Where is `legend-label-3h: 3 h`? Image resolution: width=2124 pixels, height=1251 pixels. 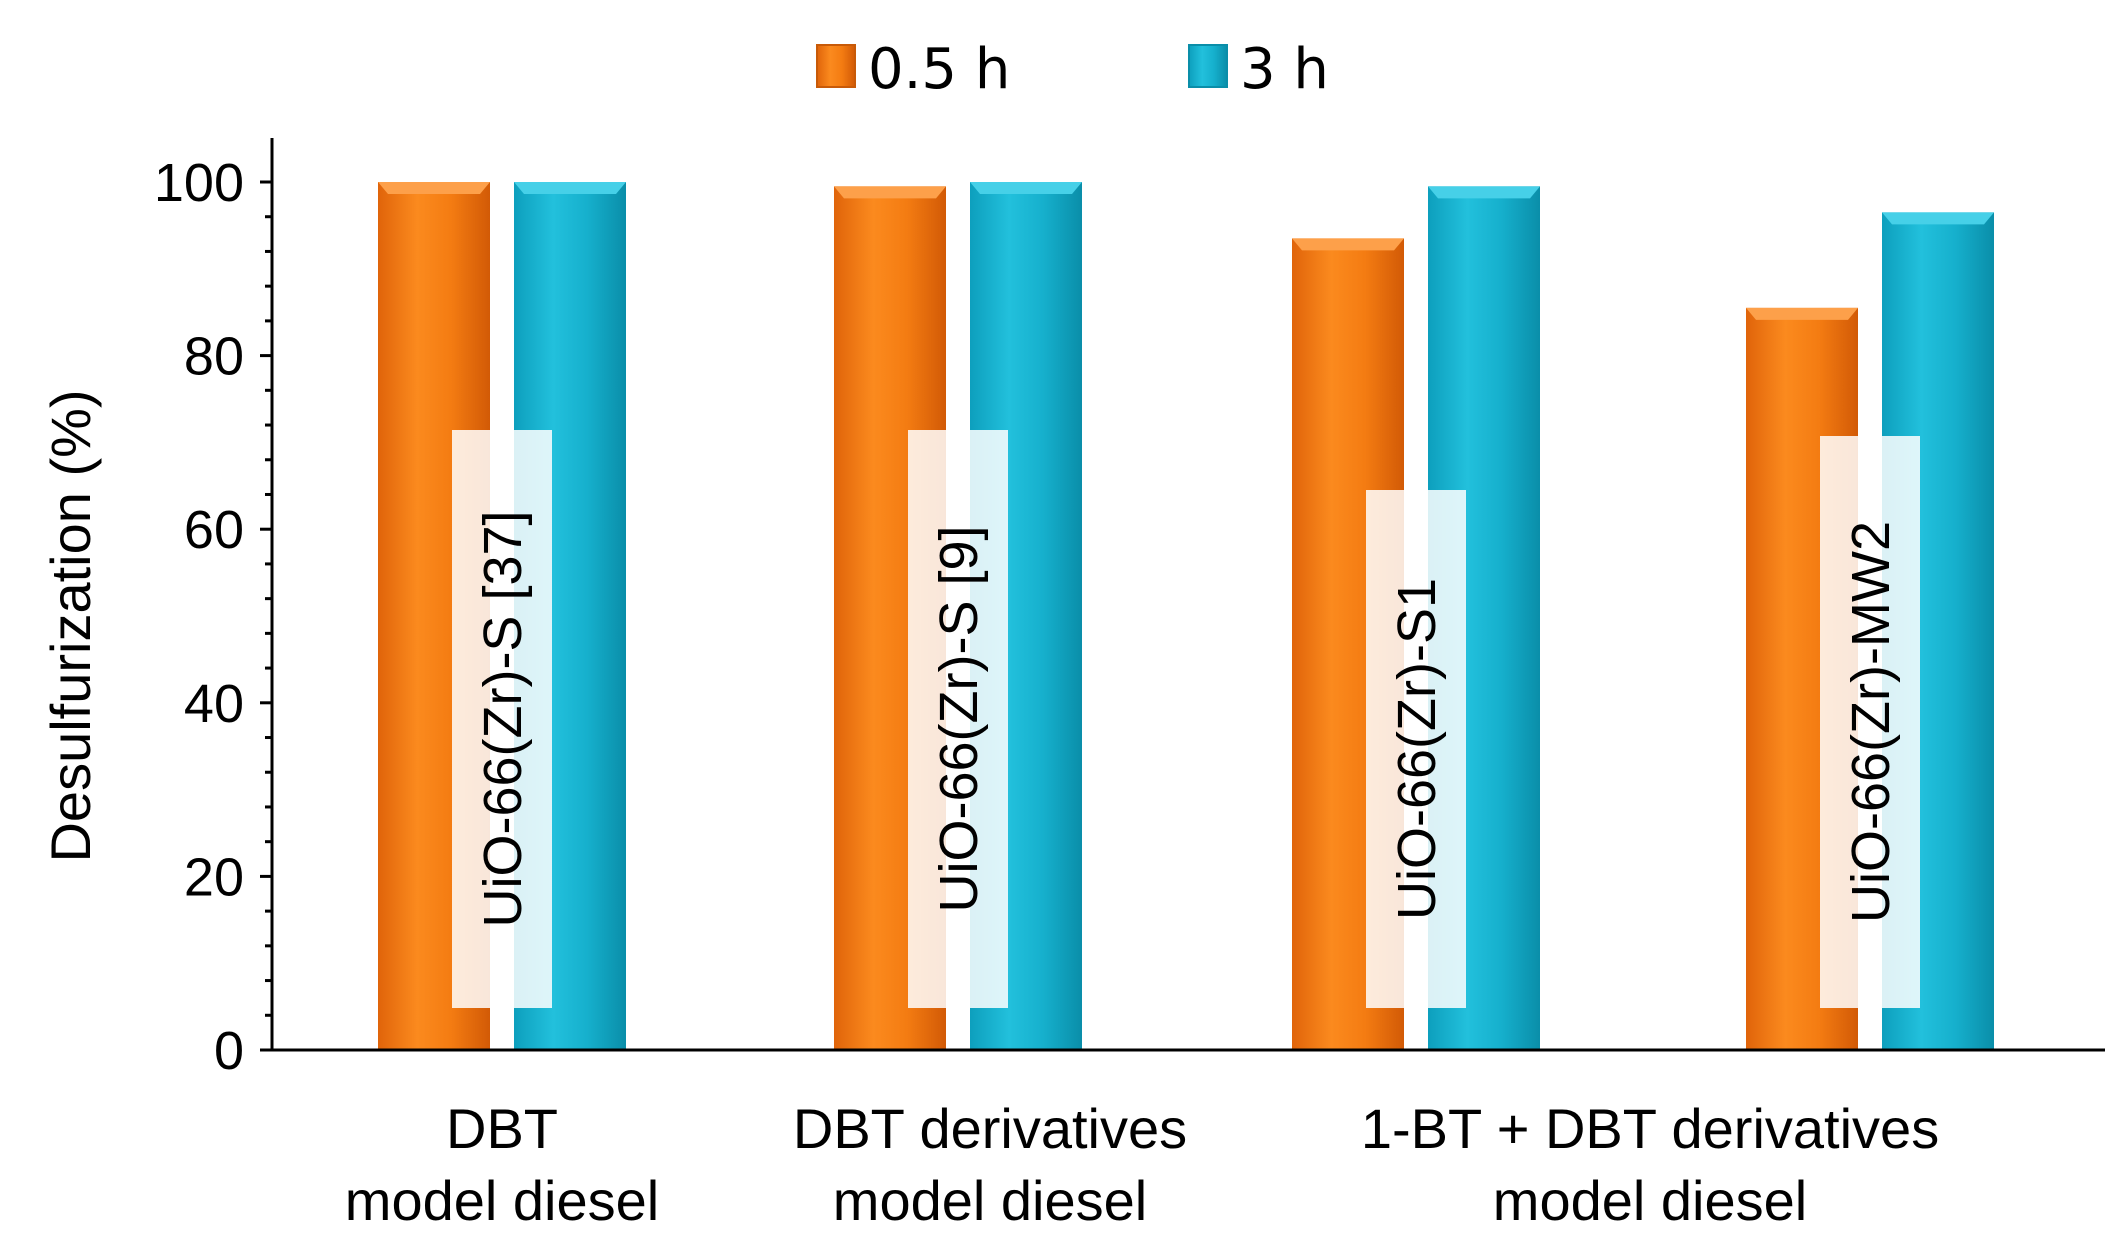
legend-label-3h: 3 h is located at coordinates (1284, 69).